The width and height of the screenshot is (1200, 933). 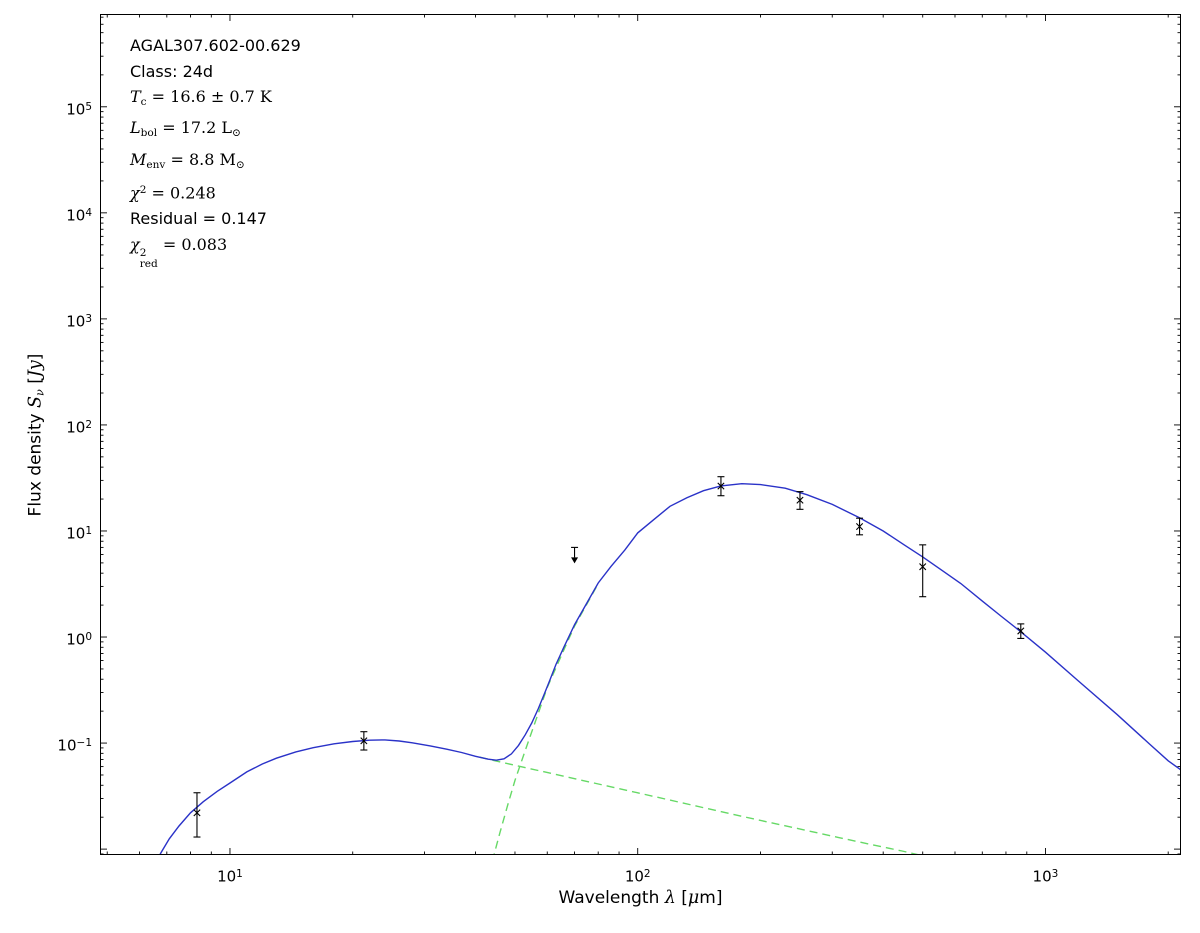 What do you see at coordinates (575, 555) in the screenshot?
I see `upper-limit-marker` at bounding box center [575, 555].